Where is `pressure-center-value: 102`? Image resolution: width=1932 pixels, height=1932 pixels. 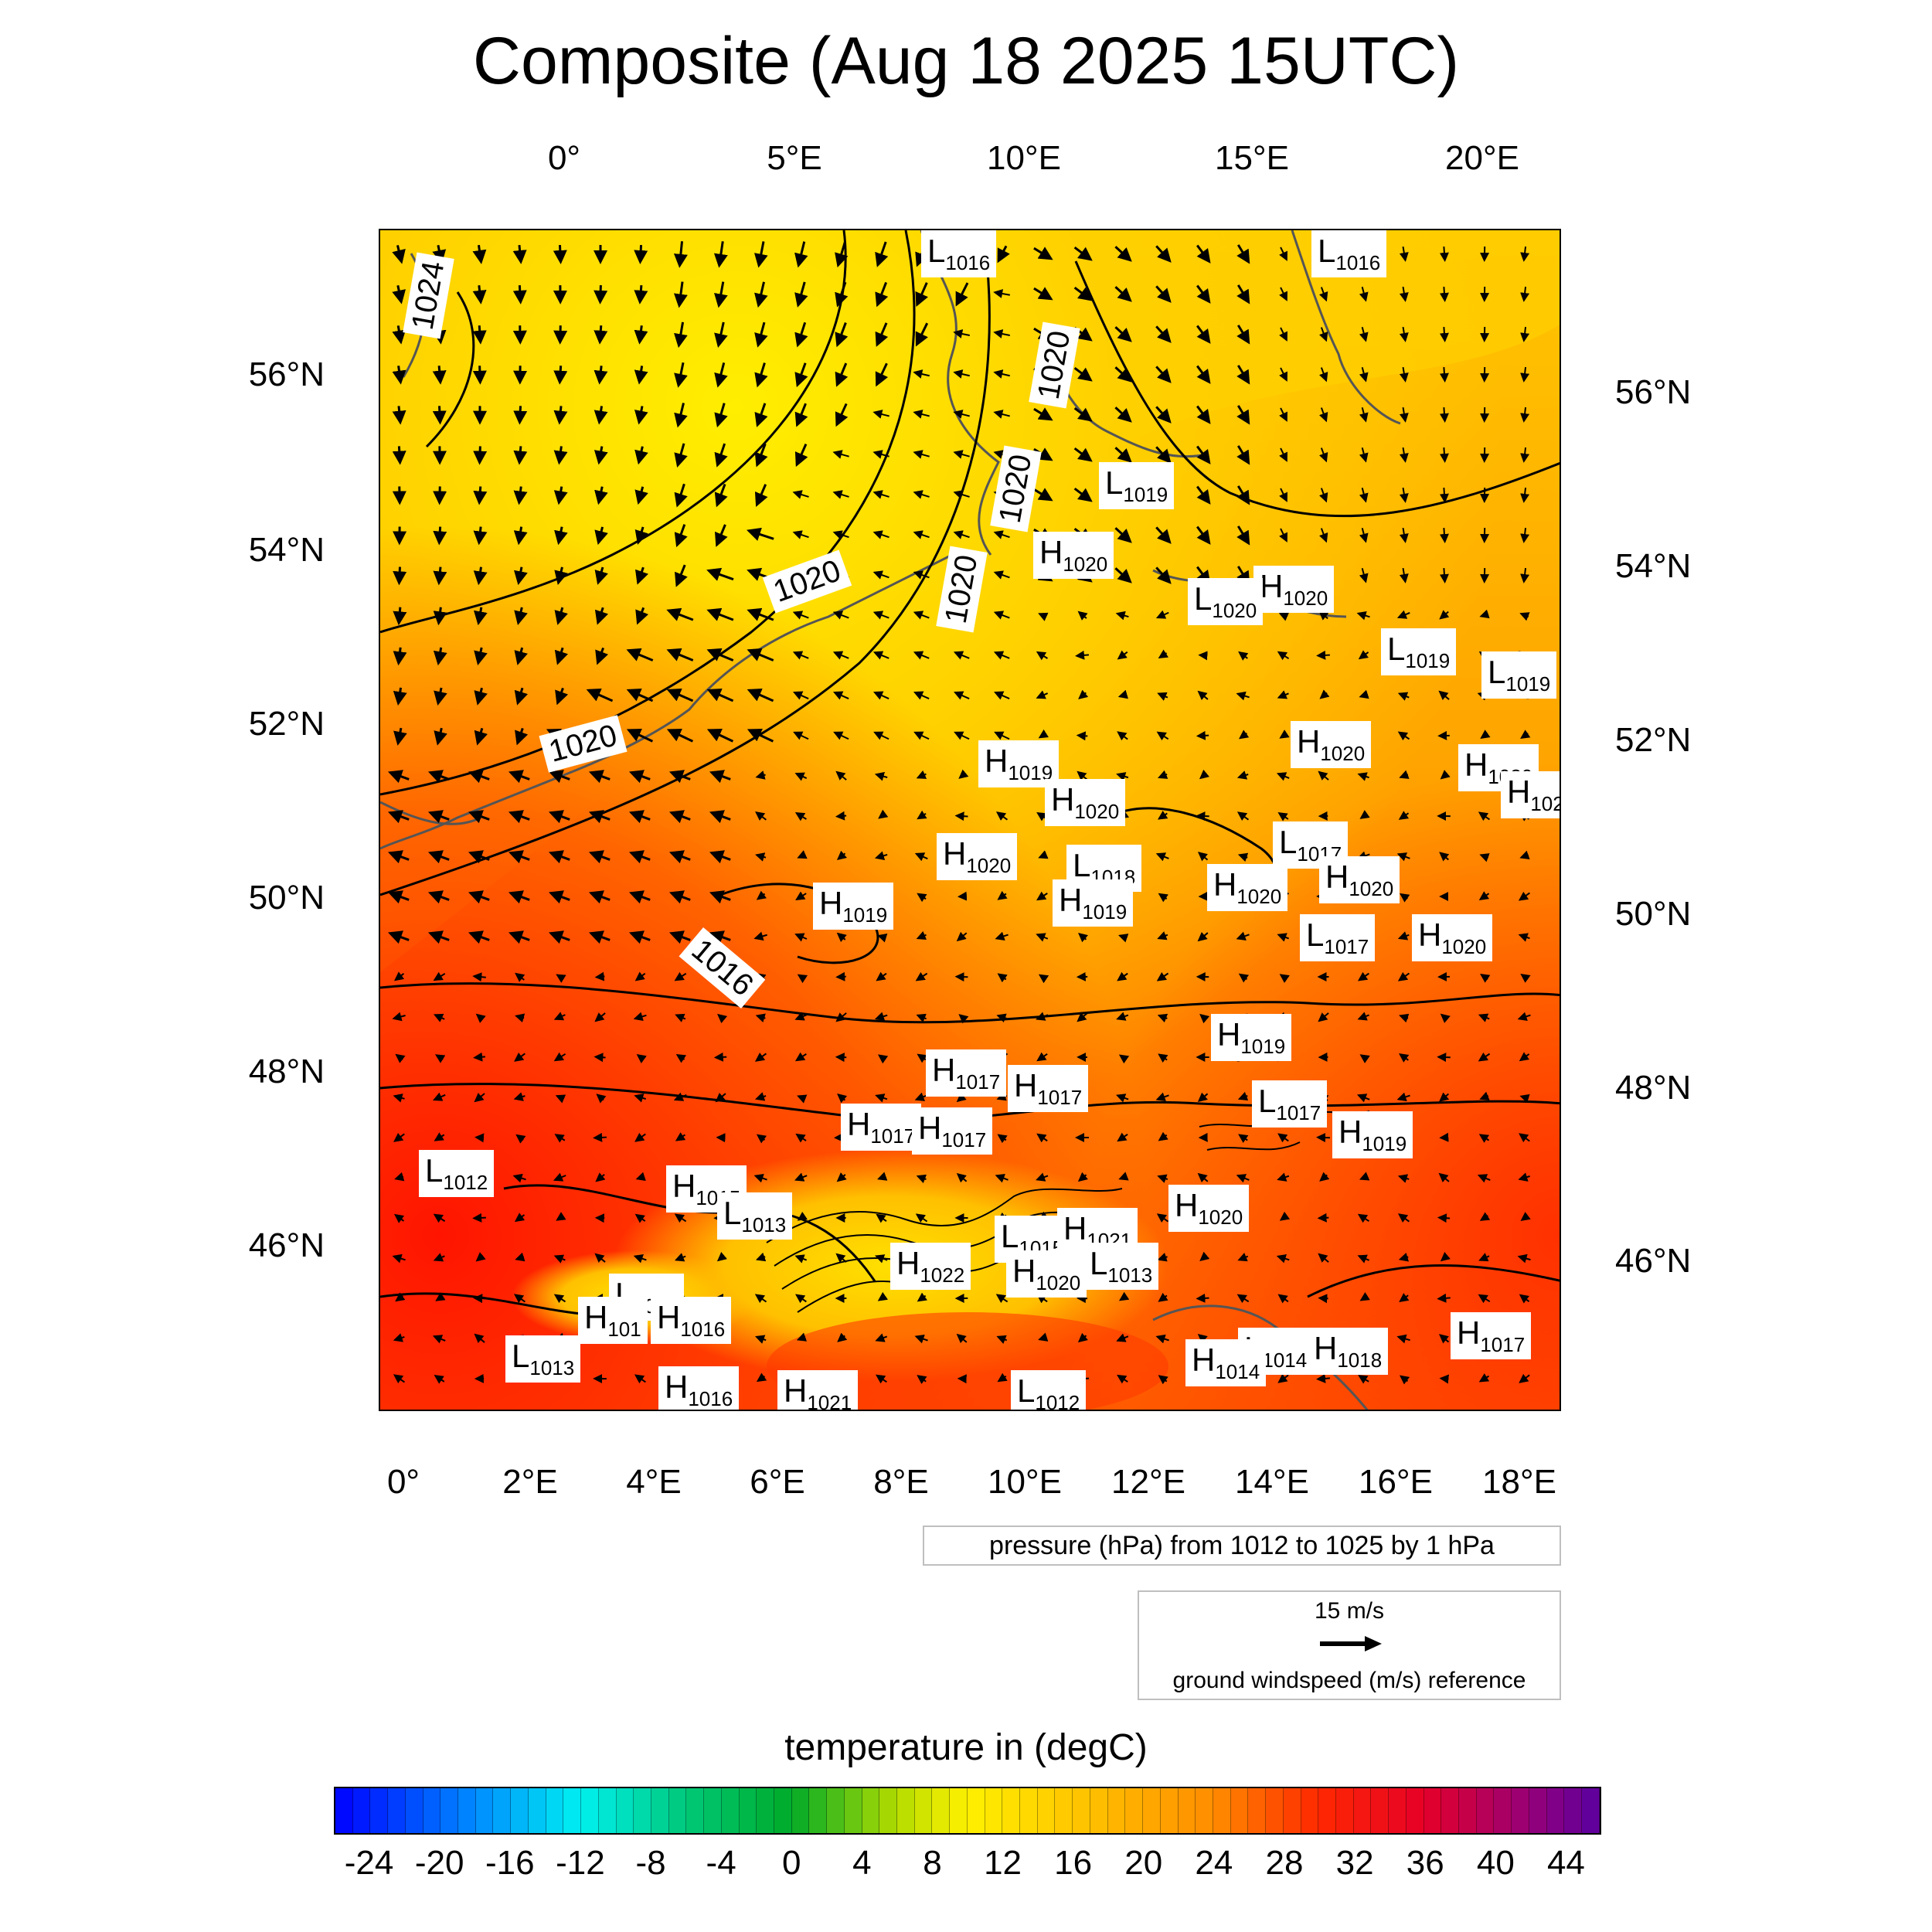
pressure-center-value: 102 is located at coordinates (1546, 804).